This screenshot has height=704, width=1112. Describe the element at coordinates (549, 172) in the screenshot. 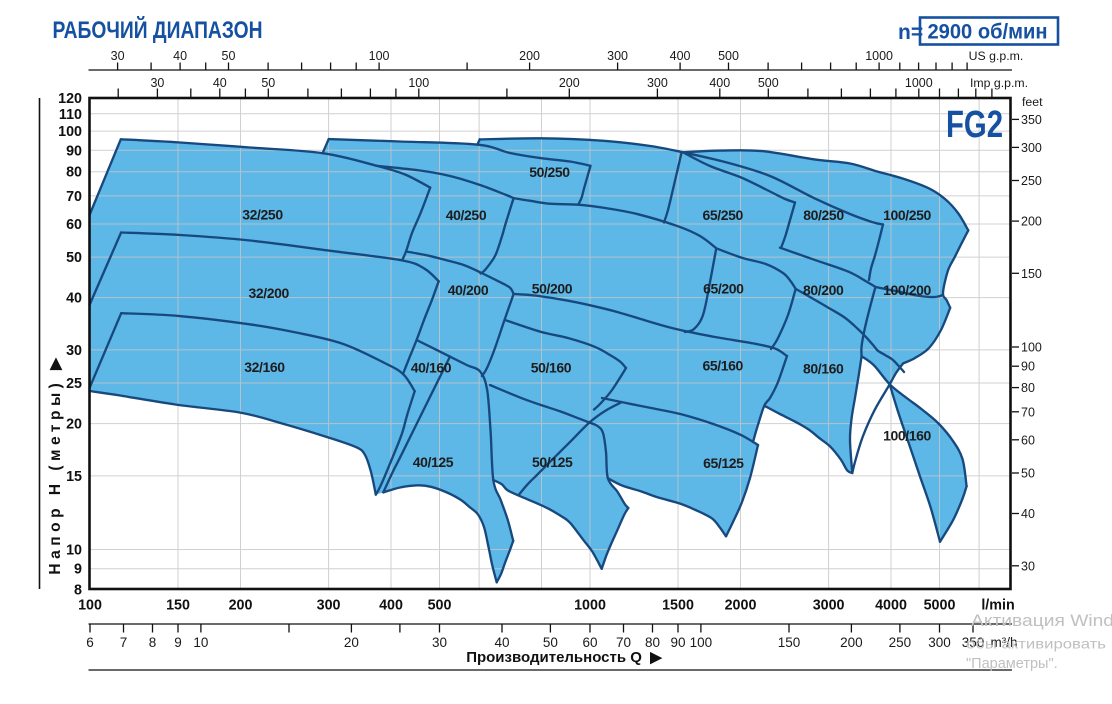

I see `svg-text: 50/250` at that location.